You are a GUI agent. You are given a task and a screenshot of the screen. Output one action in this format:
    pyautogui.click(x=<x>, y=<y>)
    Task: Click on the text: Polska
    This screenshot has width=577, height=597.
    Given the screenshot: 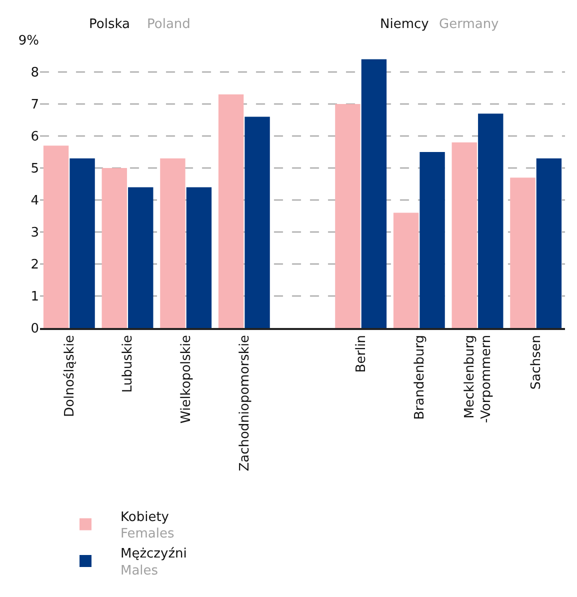 What is the action you would take?
    pyautogui.click(x=109, y=24)
    